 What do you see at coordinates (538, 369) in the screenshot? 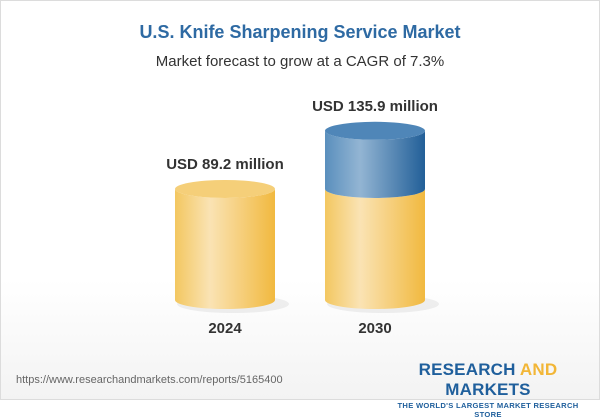
I see `logo-text-2: AND` at bounding box center [538, 369].